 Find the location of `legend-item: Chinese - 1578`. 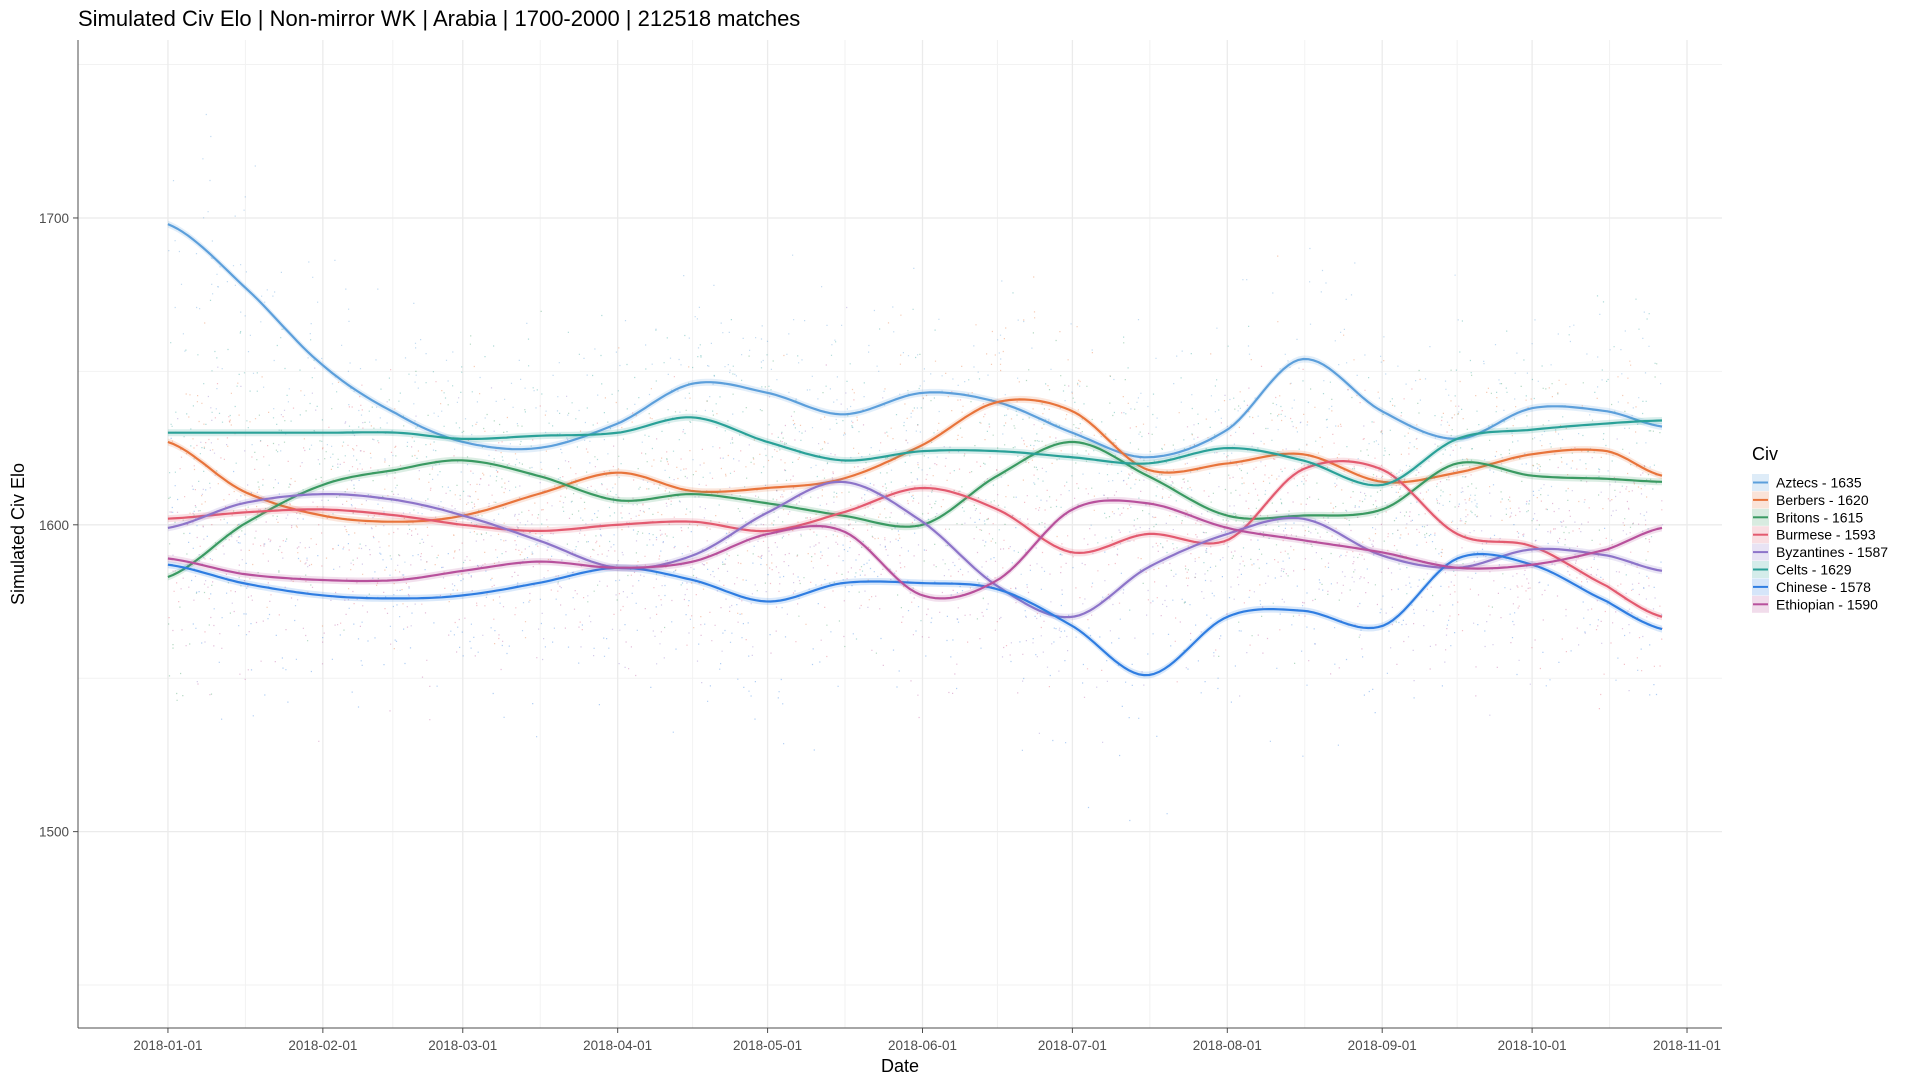

legend-item: Chinese - 1578 is located at coordinates (1811, 587).